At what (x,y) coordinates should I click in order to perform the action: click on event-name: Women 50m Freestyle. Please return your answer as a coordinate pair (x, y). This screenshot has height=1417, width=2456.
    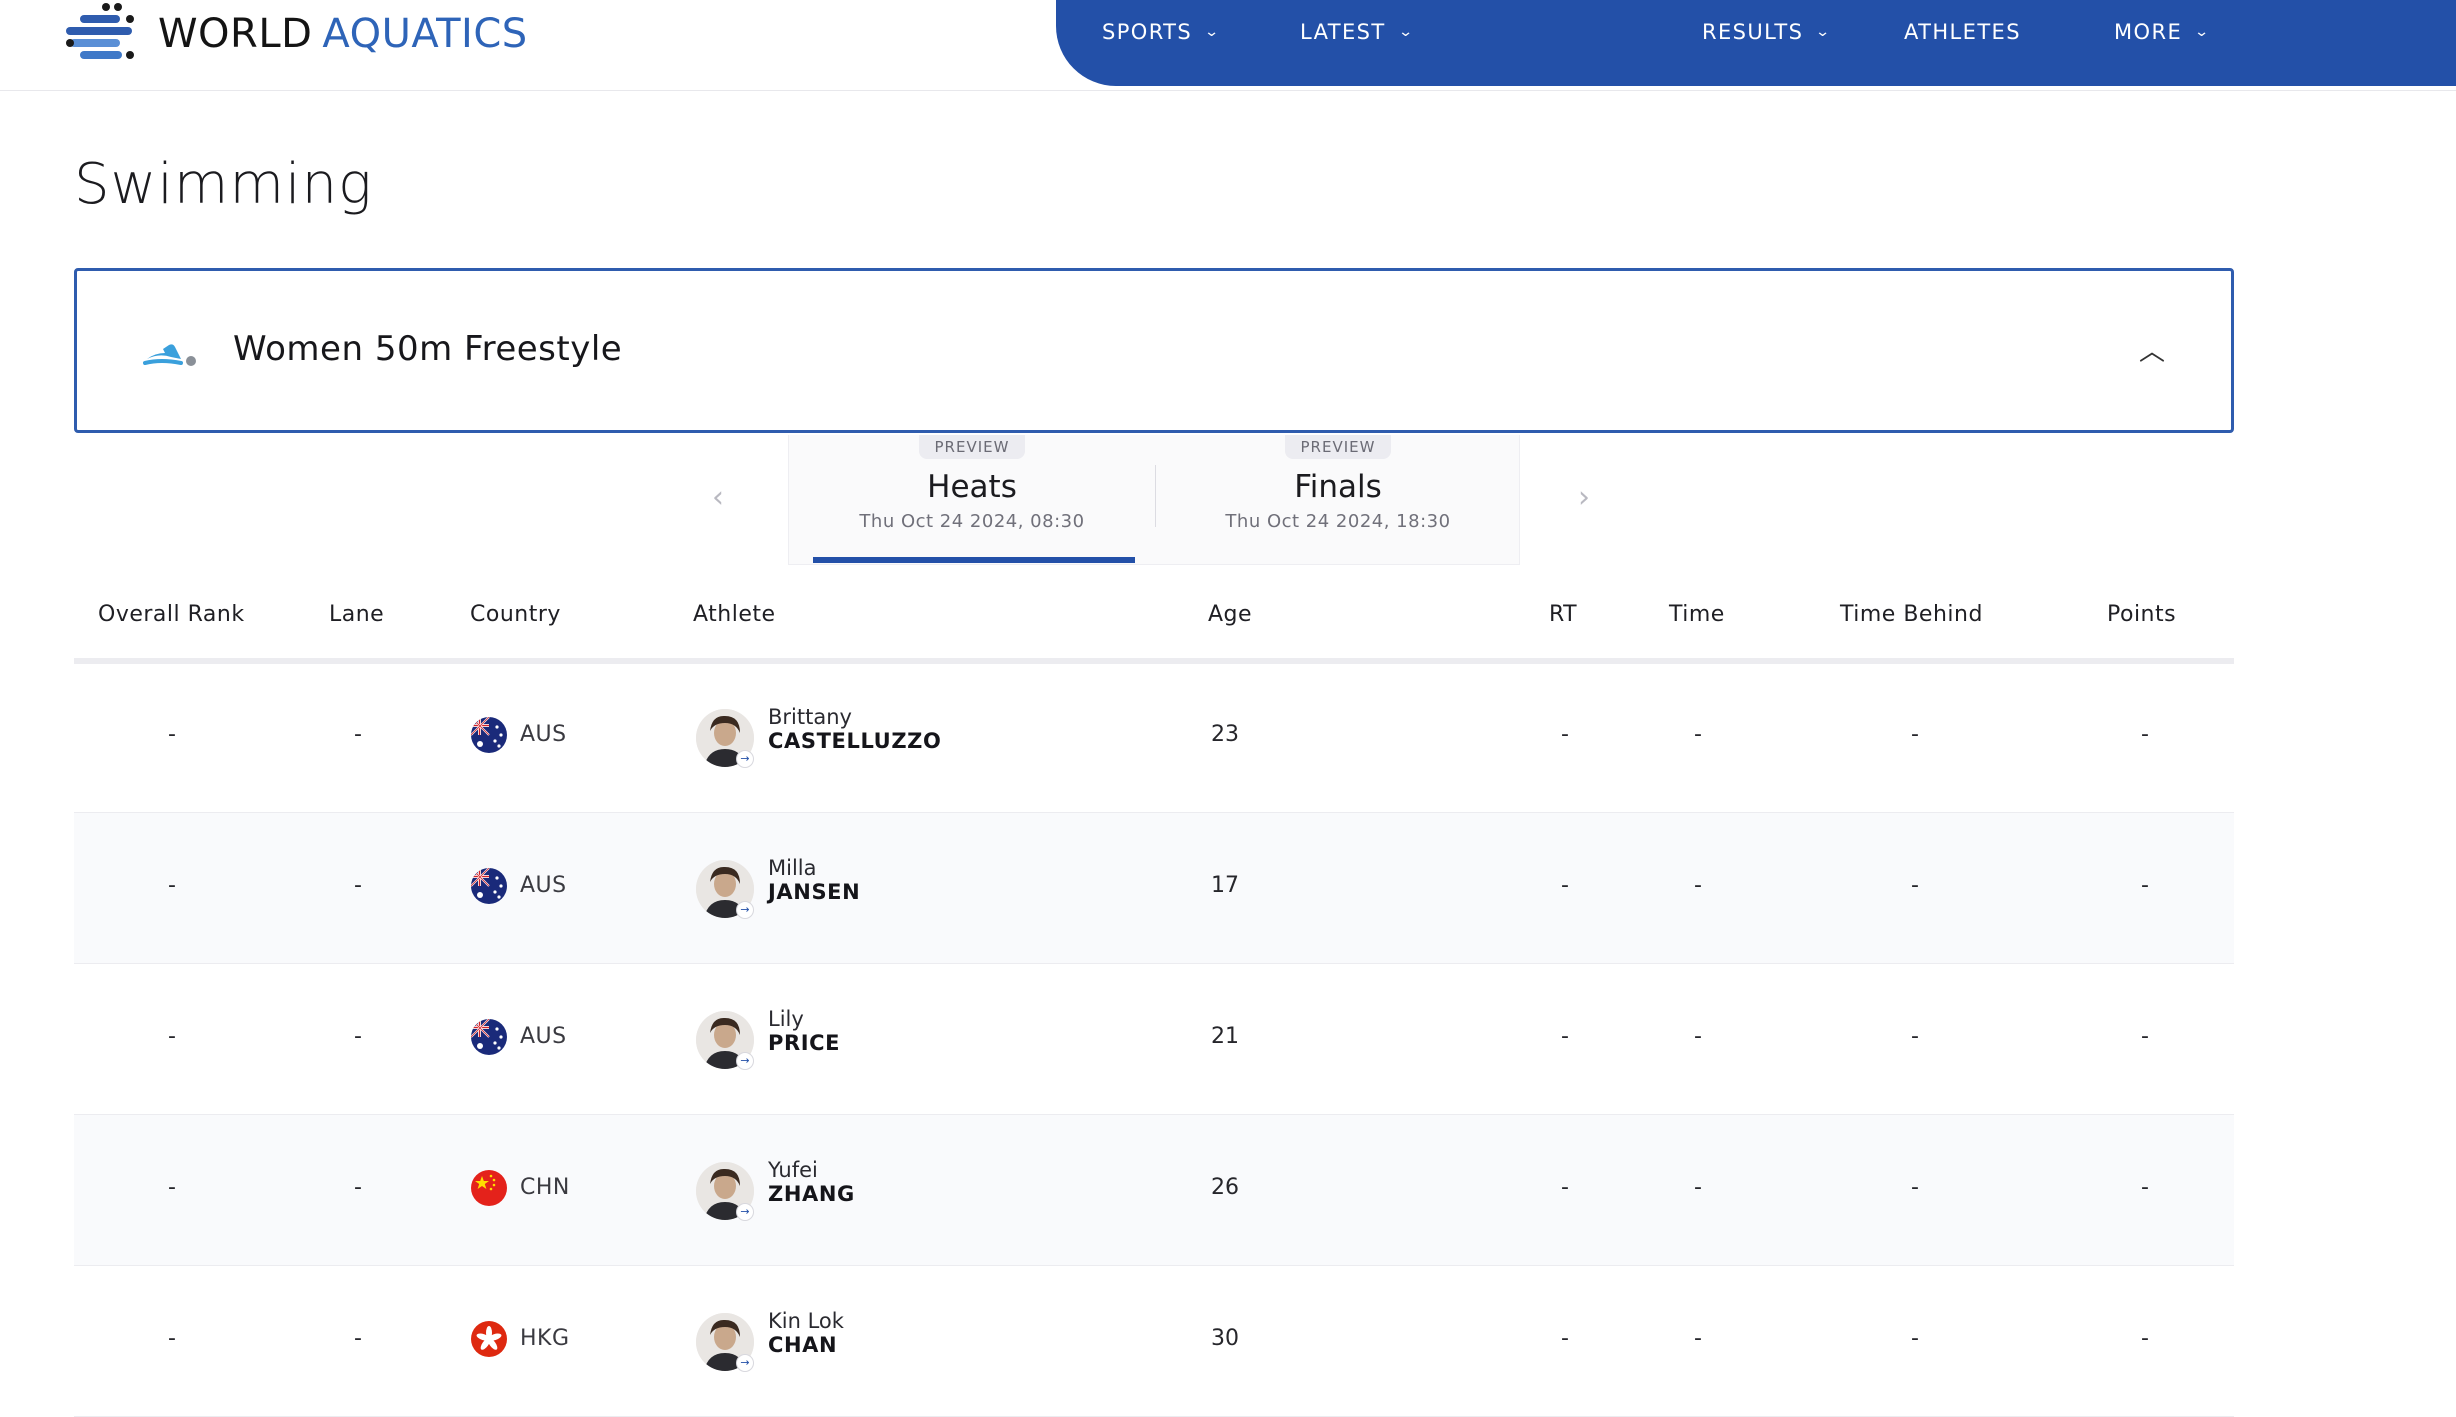
    Looking at the image, I should click on (428, 349).